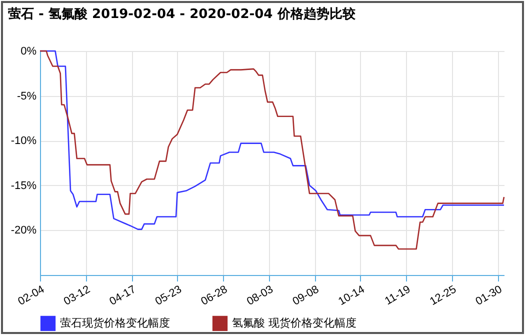 Image resolution: width=525 pixels, height=335 pixels. I want to click on y-tick-label: -20%, so click(23, 230).